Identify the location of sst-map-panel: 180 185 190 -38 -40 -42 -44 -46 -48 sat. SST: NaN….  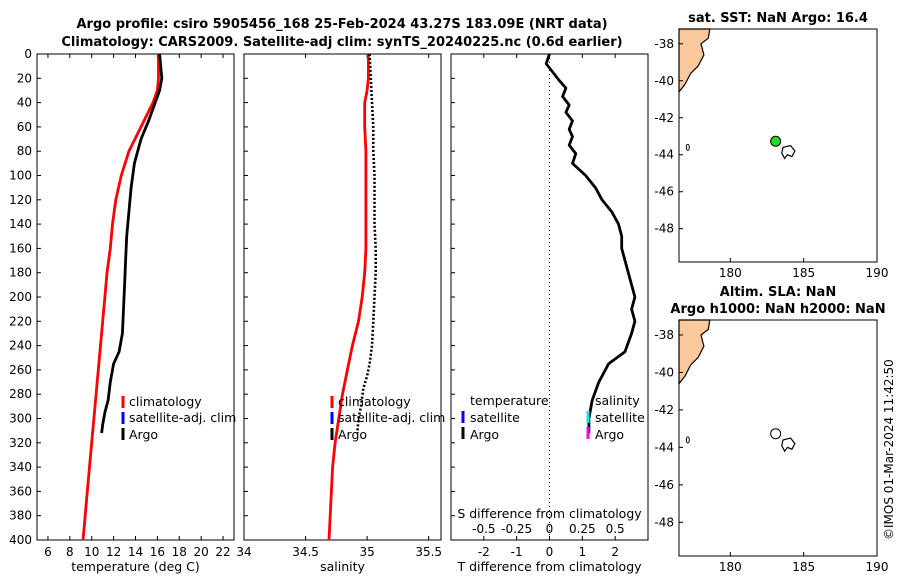
(771, 145).